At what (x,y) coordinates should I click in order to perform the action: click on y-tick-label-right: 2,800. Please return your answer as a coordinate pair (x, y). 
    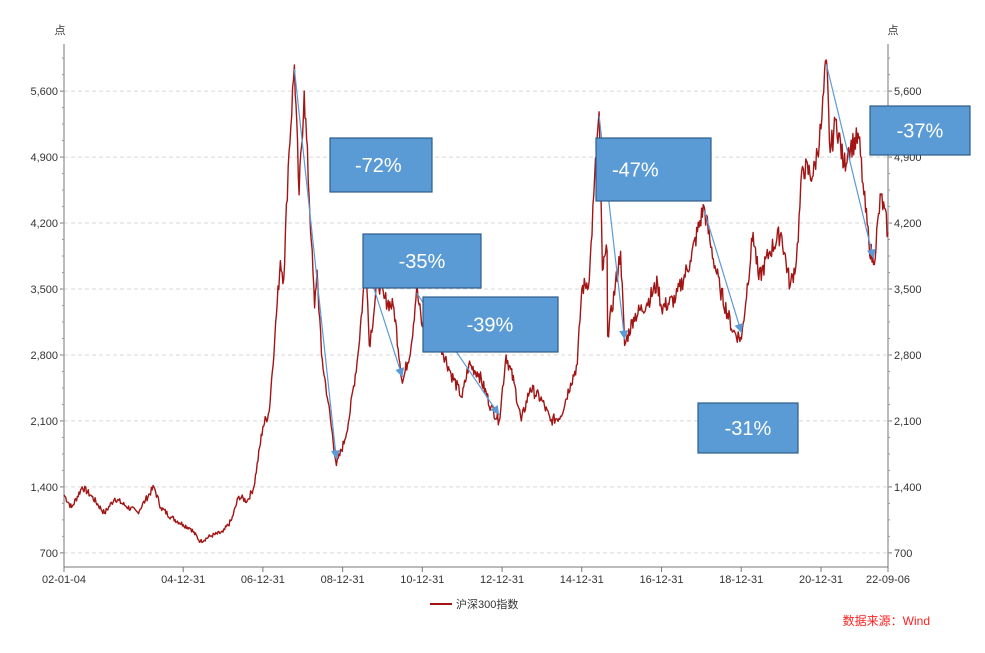
    Looking at the image, I should click on (908, 356).